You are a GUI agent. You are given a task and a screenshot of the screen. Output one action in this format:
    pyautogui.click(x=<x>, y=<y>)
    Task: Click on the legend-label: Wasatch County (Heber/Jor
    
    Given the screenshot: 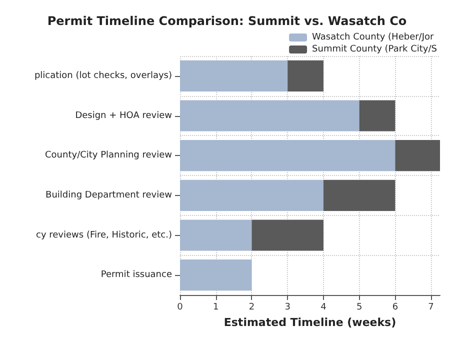 What is the action you would take?
    pyautogui.click(x=373, y=37)
    